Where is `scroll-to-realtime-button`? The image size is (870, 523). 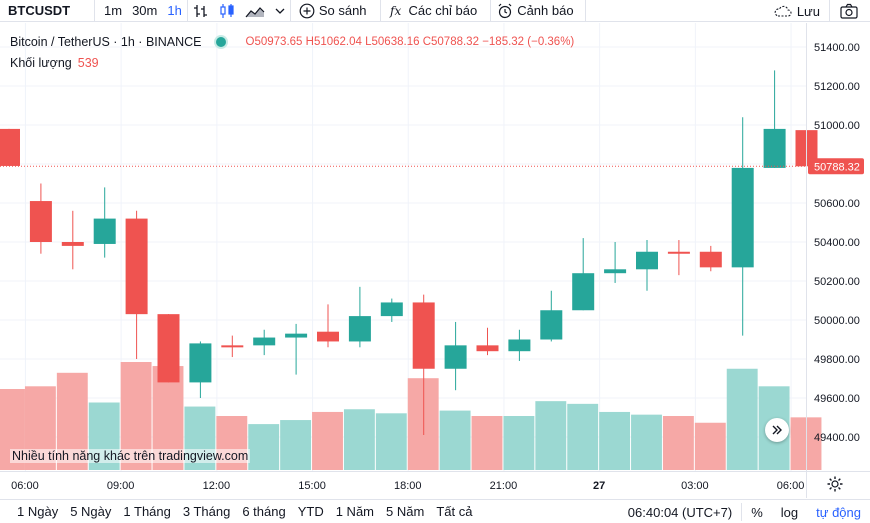 scroll-to-realtime-button is located at coordinates (777, 430).